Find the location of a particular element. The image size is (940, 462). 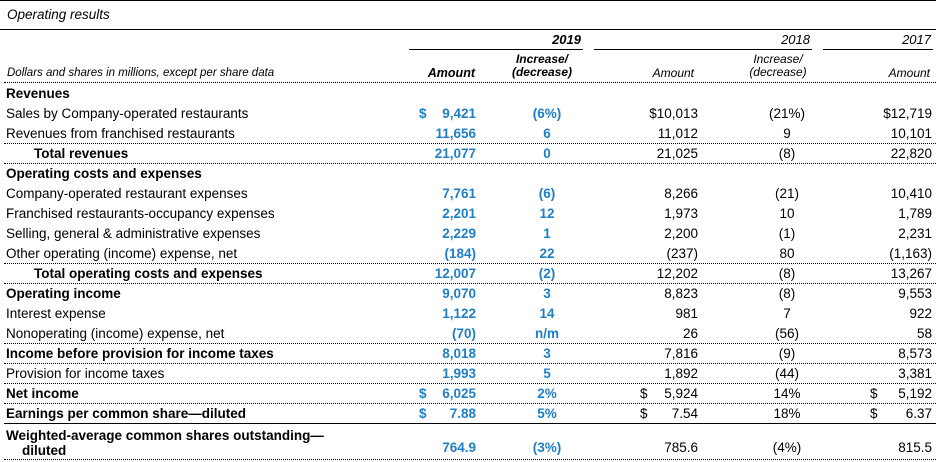

cell-amount-2019: 7,761 is located at coordinates (459, 193).